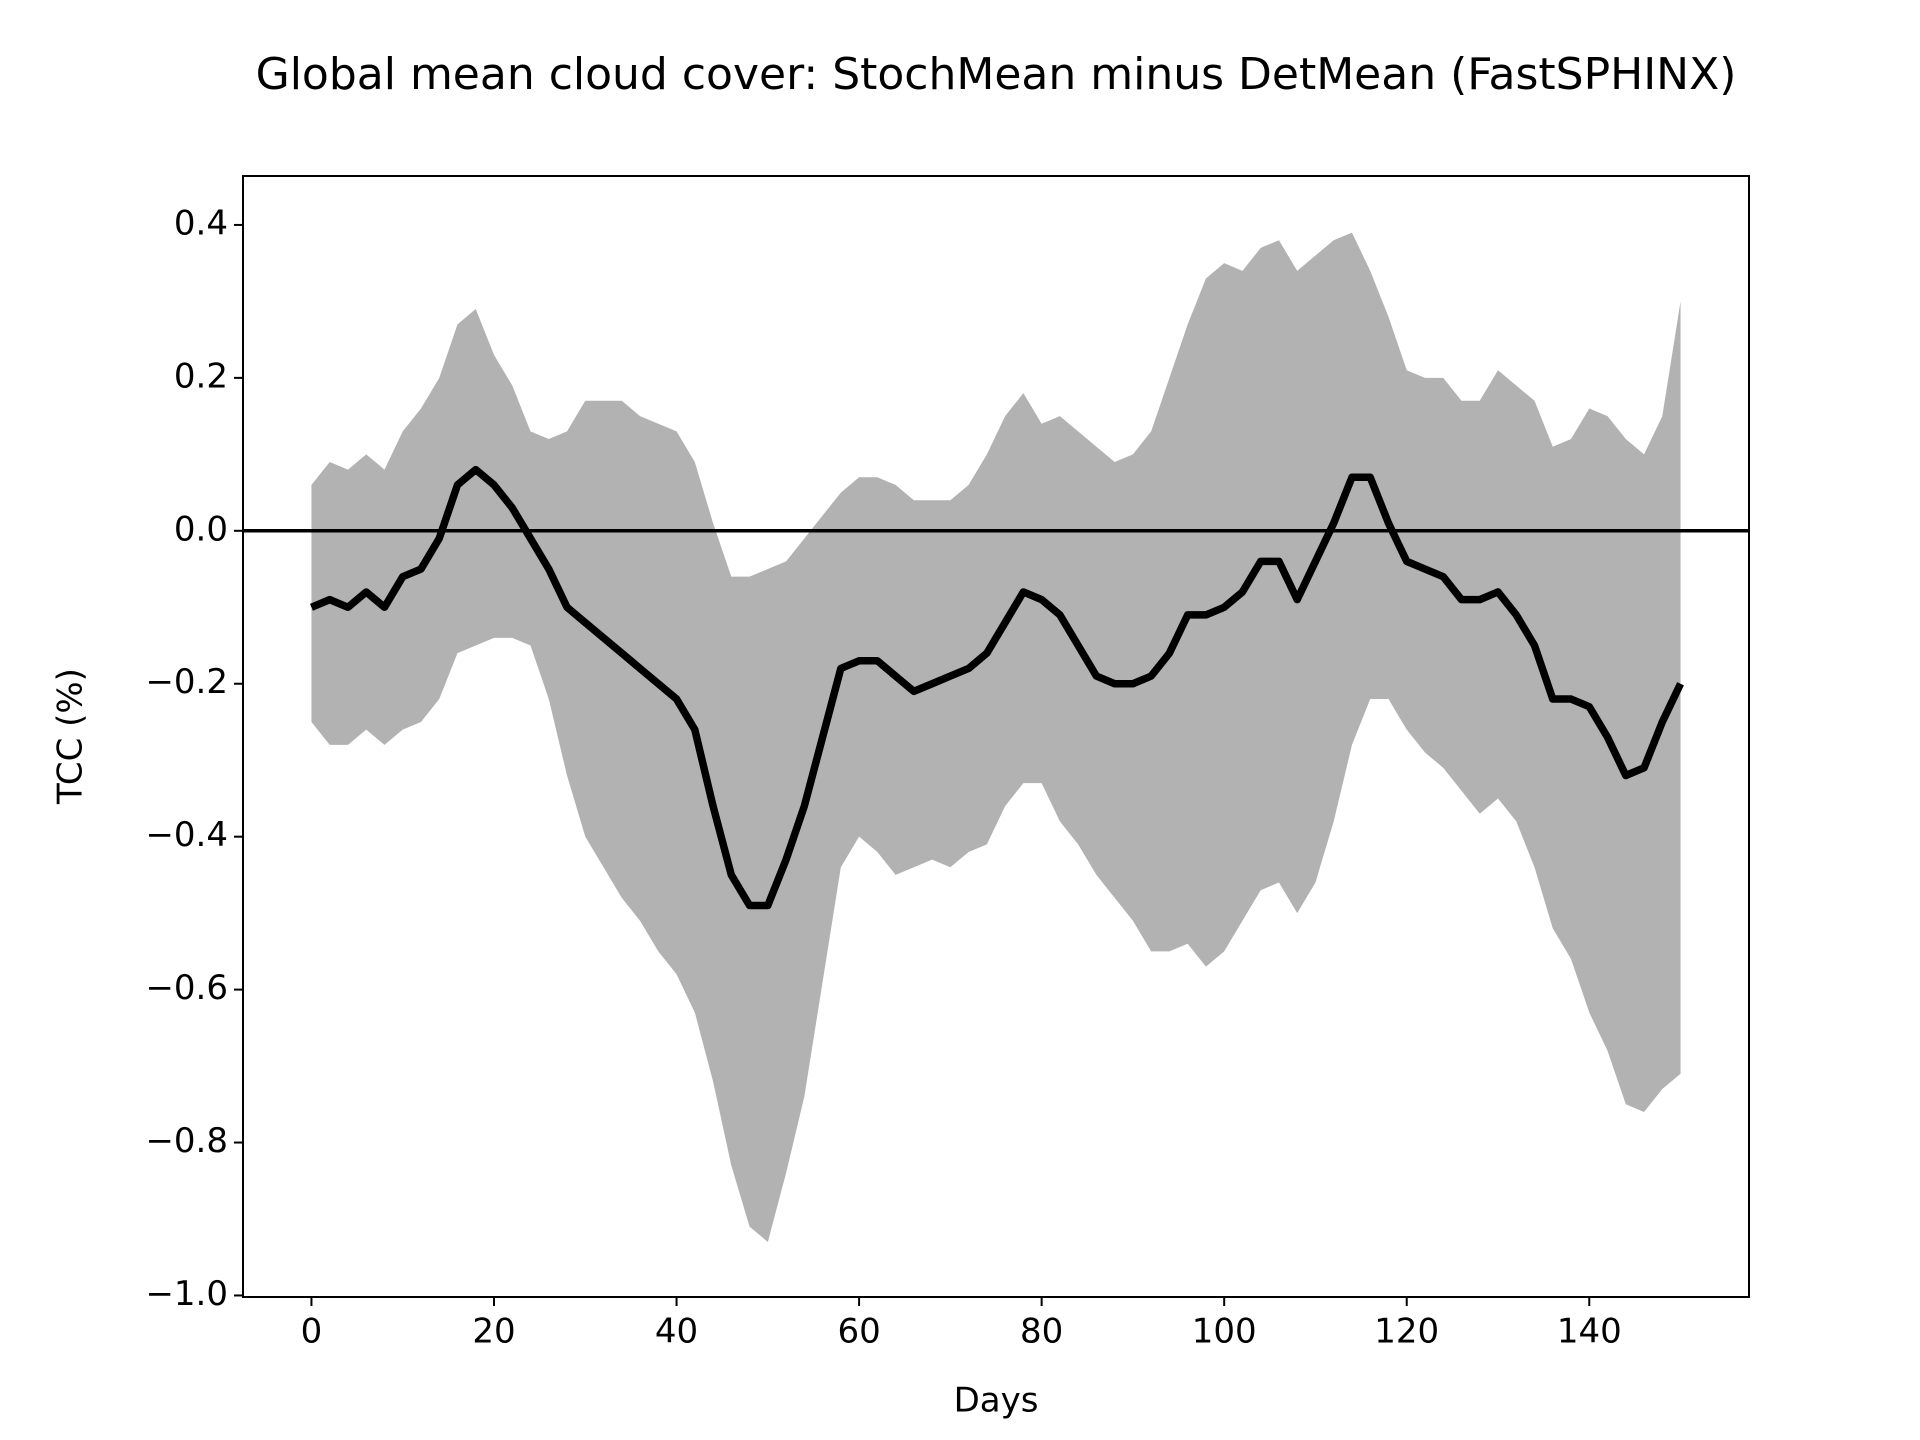 Image resolution: width=1920 pixels, height=1440 pixels. What do you see at coordinates (186, 1141) in the screenshot?
I see `y-tick-label: −0.8` at bounding box center [186, 1141].